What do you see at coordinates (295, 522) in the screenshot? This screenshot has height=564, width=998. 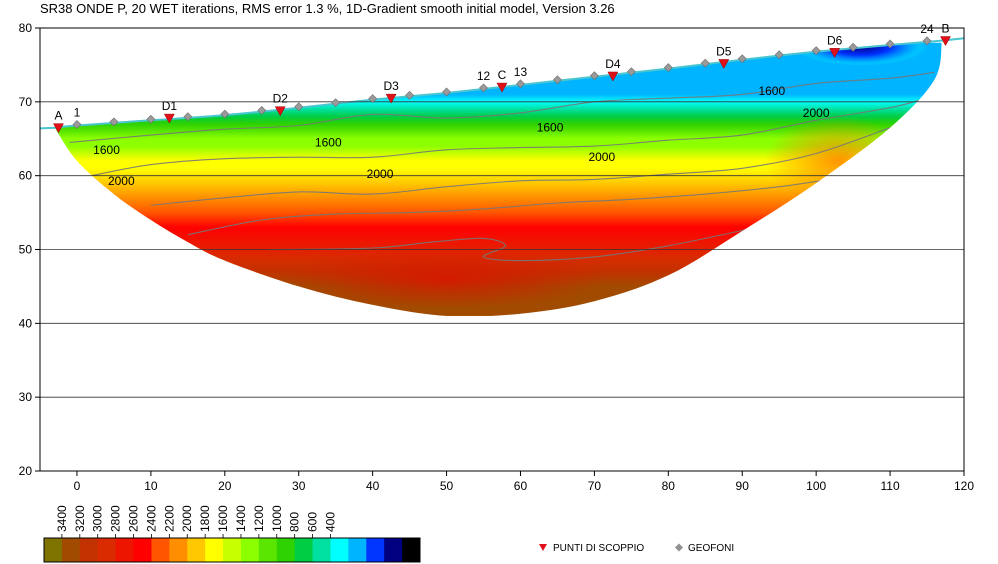 I see `colorbar-tick-label: 800` at bounding box center [295, 522].